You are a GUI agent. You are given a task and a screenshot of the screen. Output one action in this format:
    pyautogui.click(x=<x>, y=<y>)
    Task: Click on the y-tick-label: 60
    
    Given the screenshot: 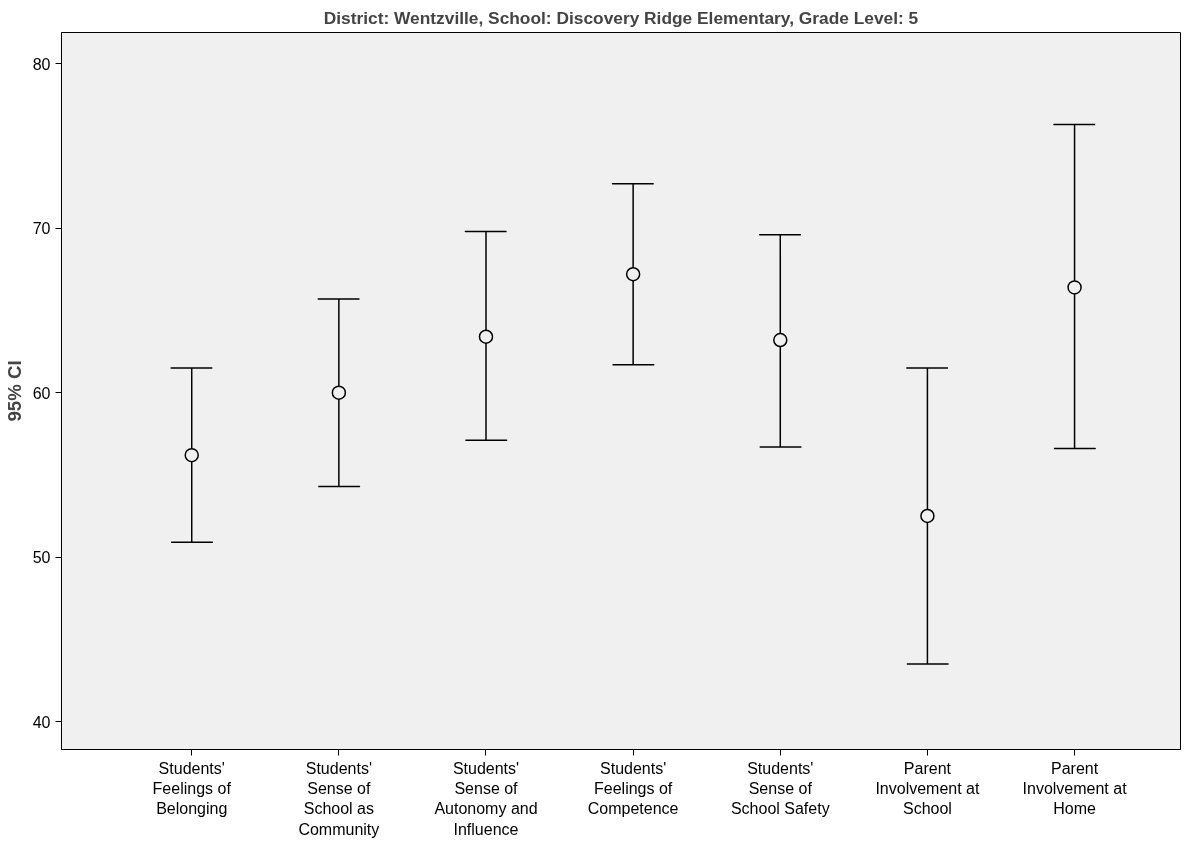 What is the action you would take?
    pyautogui.click(x=41, y=393)
    